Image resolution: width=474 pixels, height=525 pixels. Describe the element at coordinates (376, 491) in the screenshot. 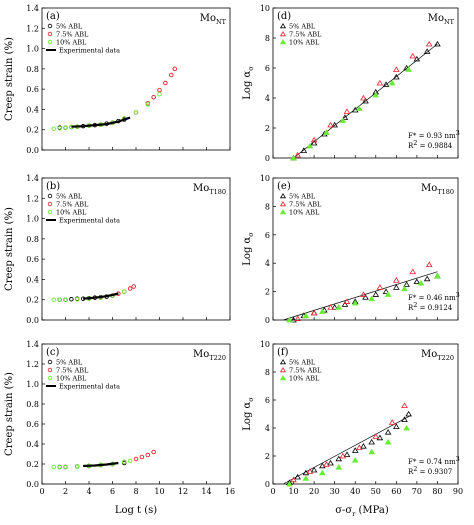

I see `x-tick-label: 50` at that location.